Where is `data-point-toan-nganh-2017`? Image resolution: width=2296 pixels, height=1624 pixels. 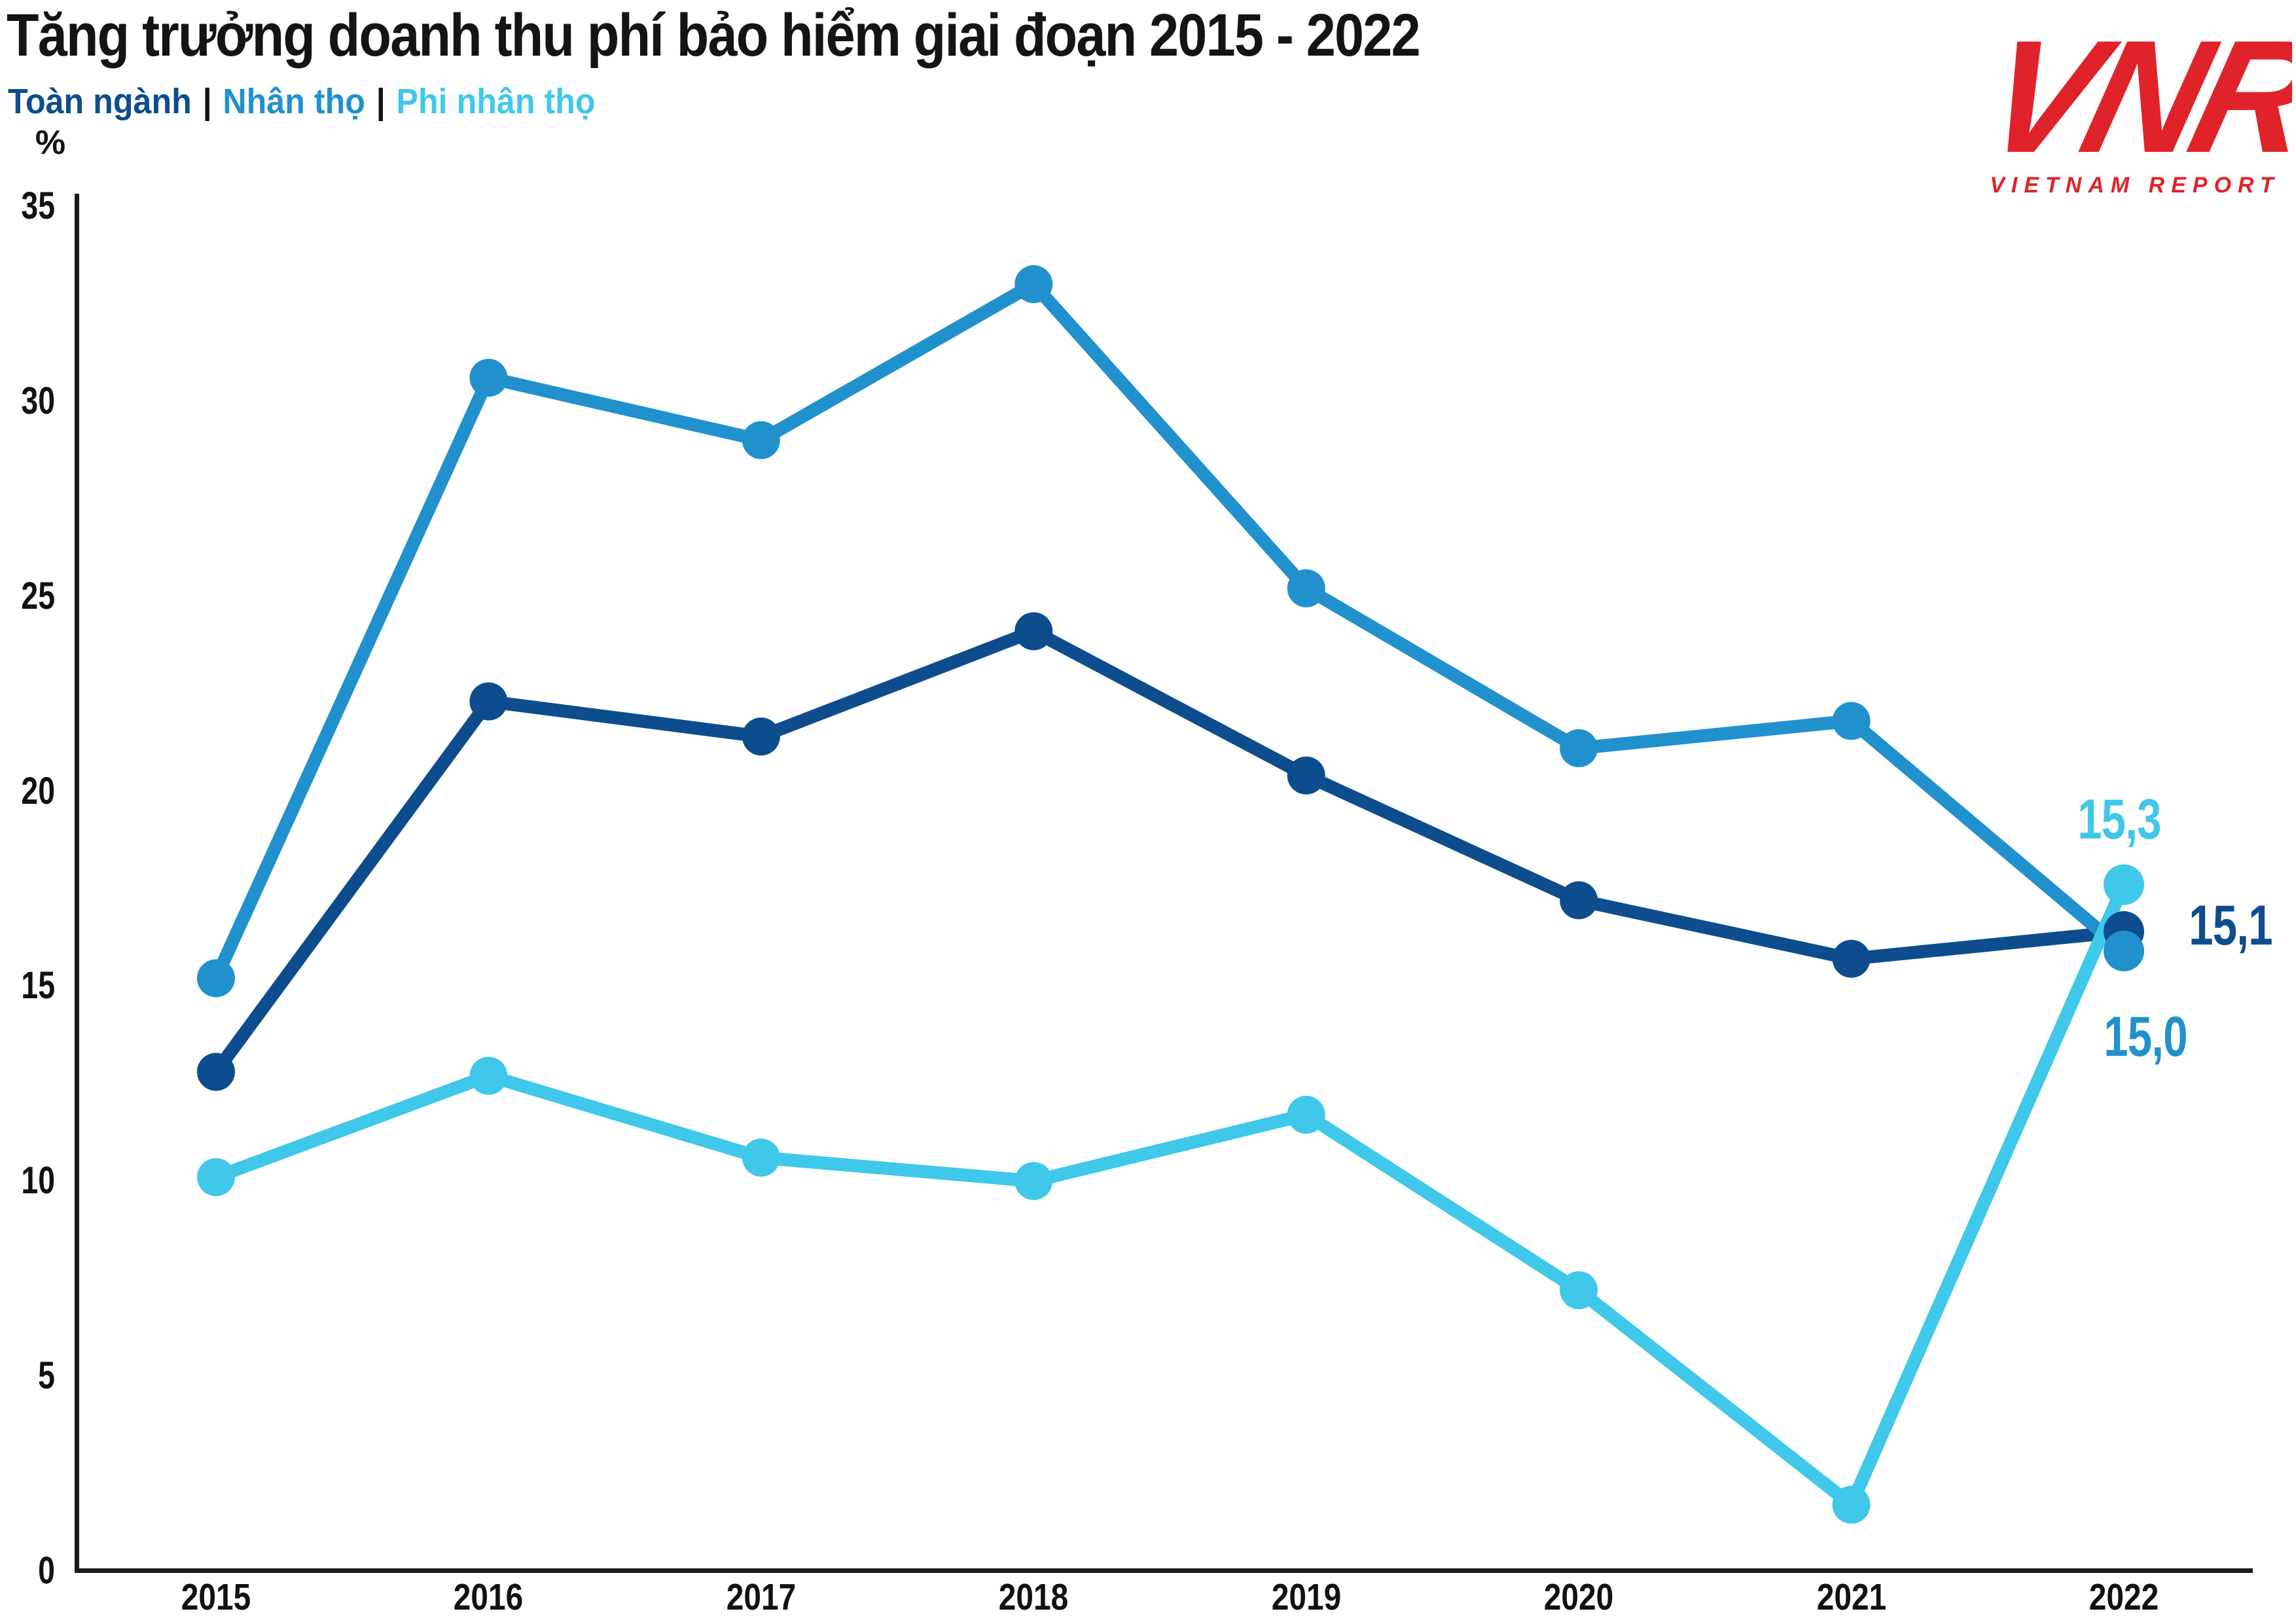
data-point-toan-nganh-2017 is located at coordinates (761, 736).